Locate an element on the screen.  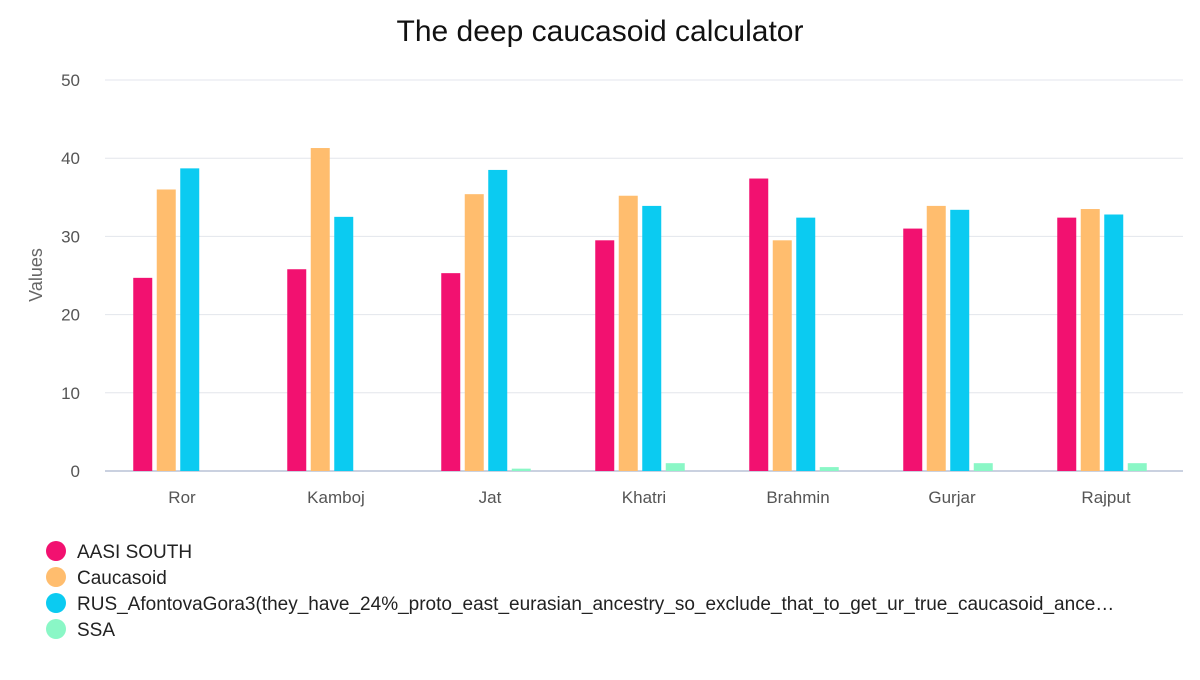
x-tick-label: Brahmin is located at coordinates (797, 497).